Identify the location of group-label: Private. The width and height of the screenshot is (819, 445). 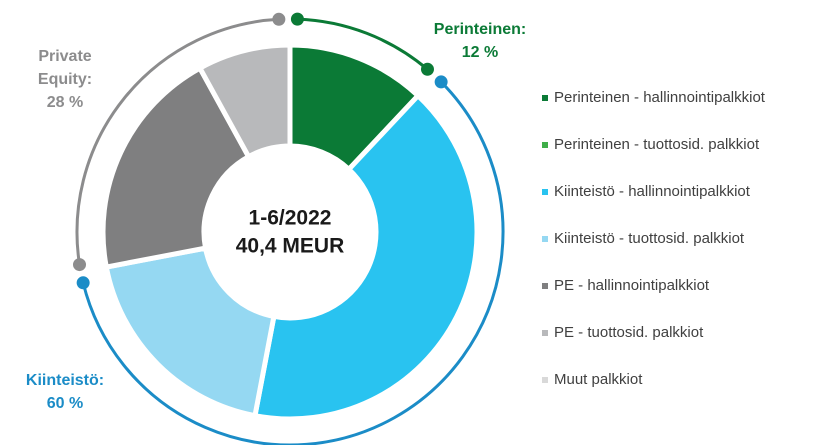
(64, 56).